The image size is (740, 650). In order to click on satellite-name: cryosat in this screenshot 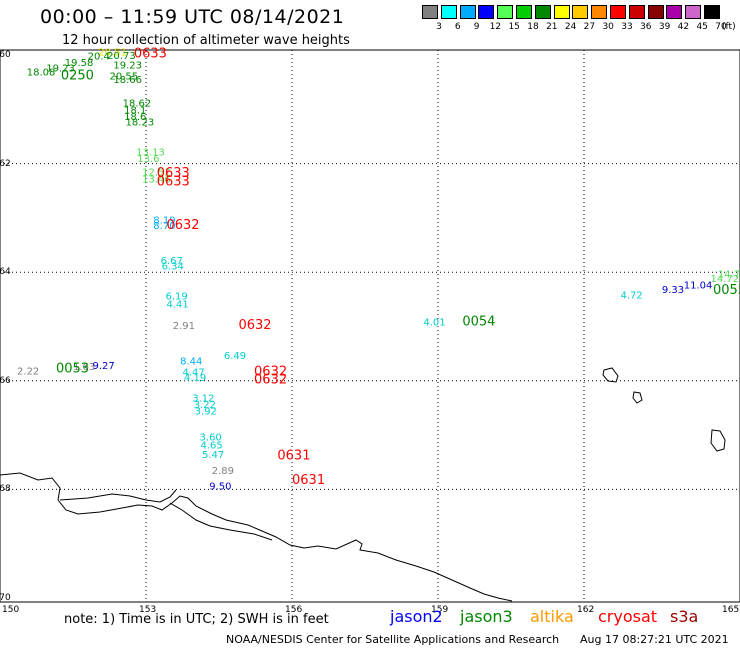, I will do `click(628, 616)`.